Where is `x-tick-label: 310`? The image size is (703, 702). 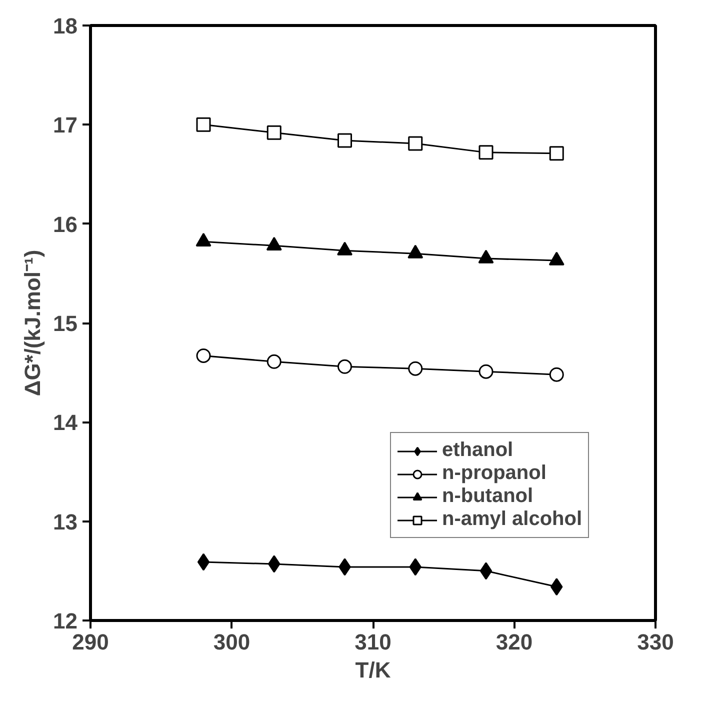
x-tick-label: 310 is located at coordinates (373, 642).